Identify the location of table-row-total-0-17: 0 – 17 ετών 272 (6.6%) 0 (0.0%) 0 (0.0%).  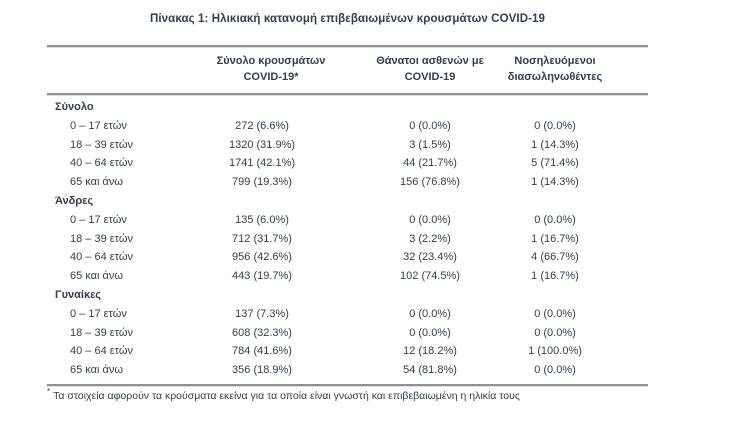
(347, 126).